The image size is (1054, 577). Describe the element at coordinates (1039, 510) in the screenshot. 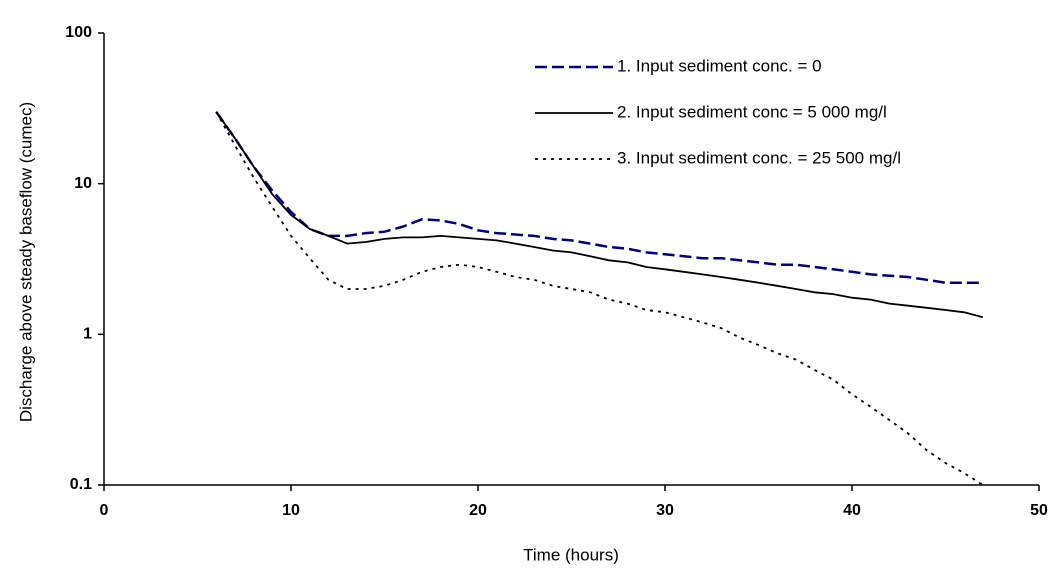

I see `x-tick-label: 50` at that location.